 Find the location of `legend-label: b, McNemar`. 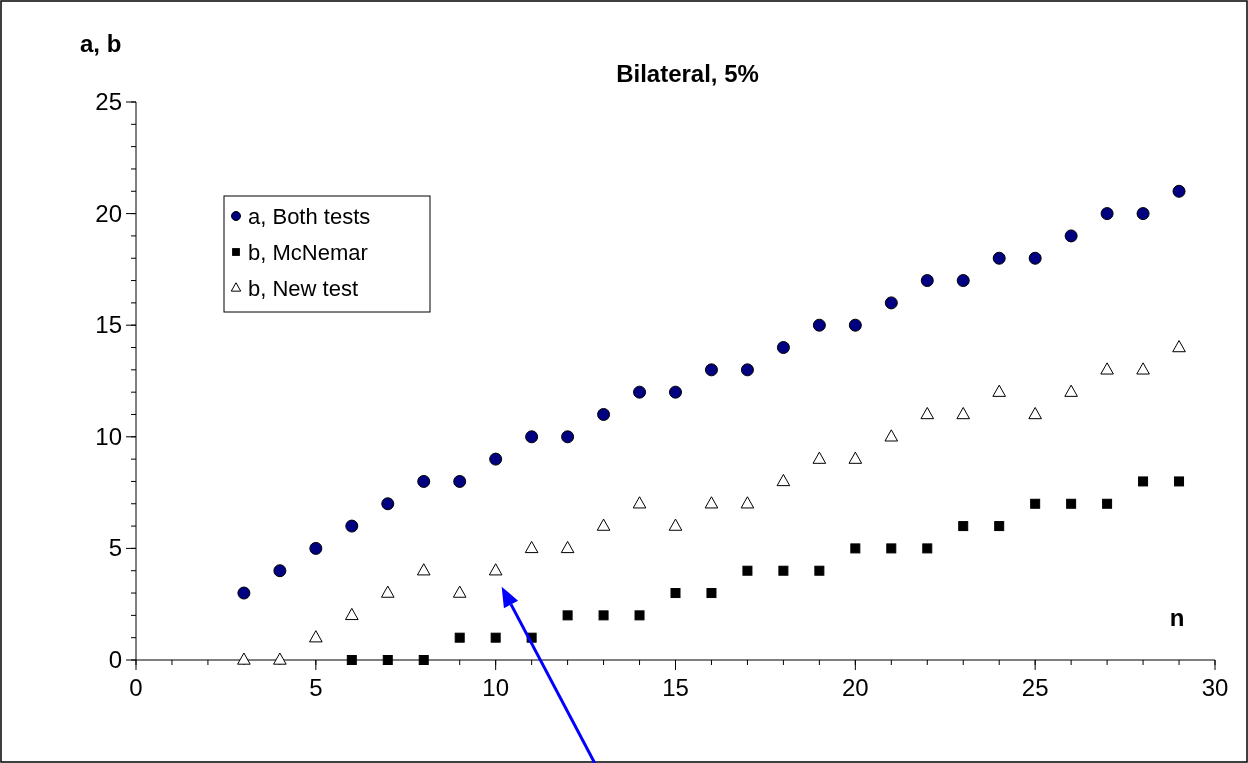

legend-label: b, McNemar is located at coordinates (308, 252).